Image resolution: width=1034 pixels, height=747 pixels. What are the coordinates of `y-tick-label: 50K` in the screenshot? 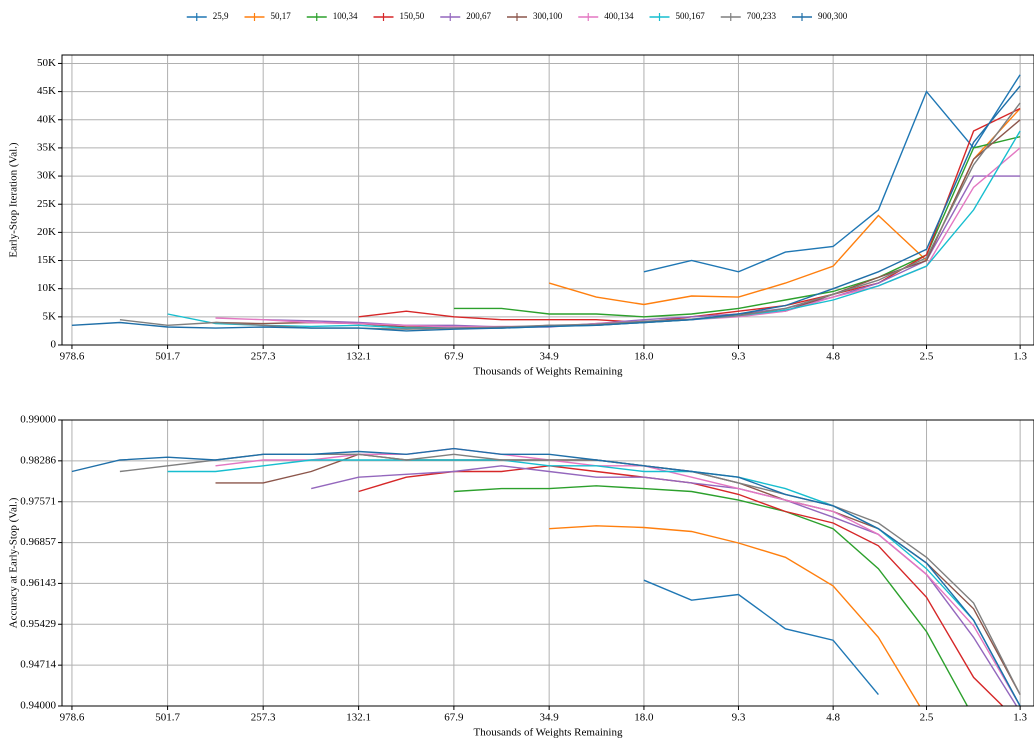 It's located at (46, 63).